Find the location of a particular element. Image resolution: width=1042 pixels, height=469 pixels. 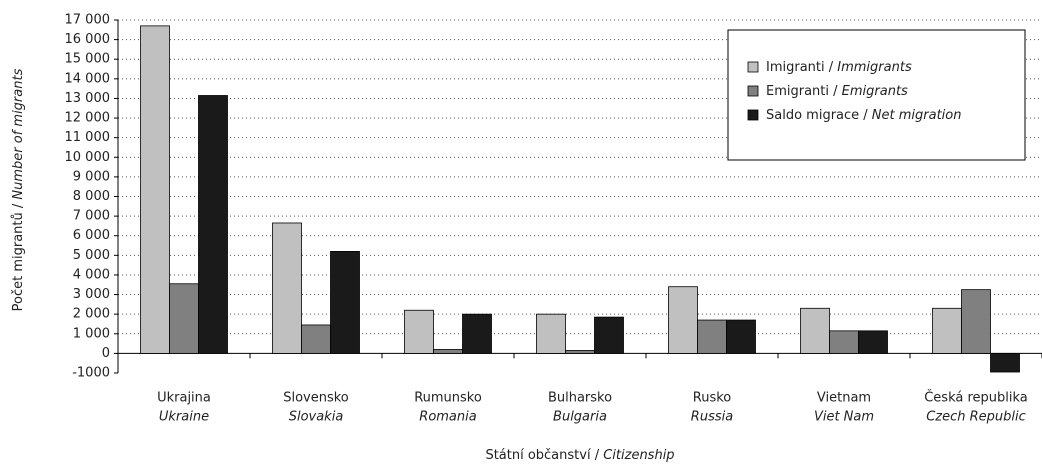

x-tick-label-en: Bulgaria is located at coordinates (580, 417).